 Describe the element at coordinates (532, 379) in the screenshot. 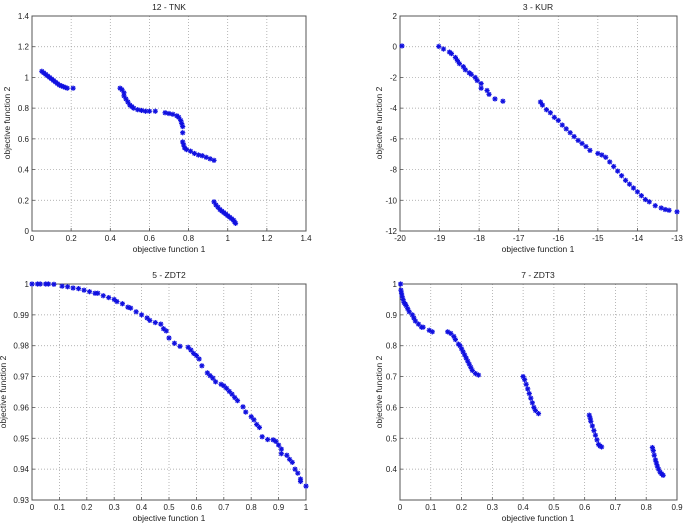

I see `data-series` at that location.